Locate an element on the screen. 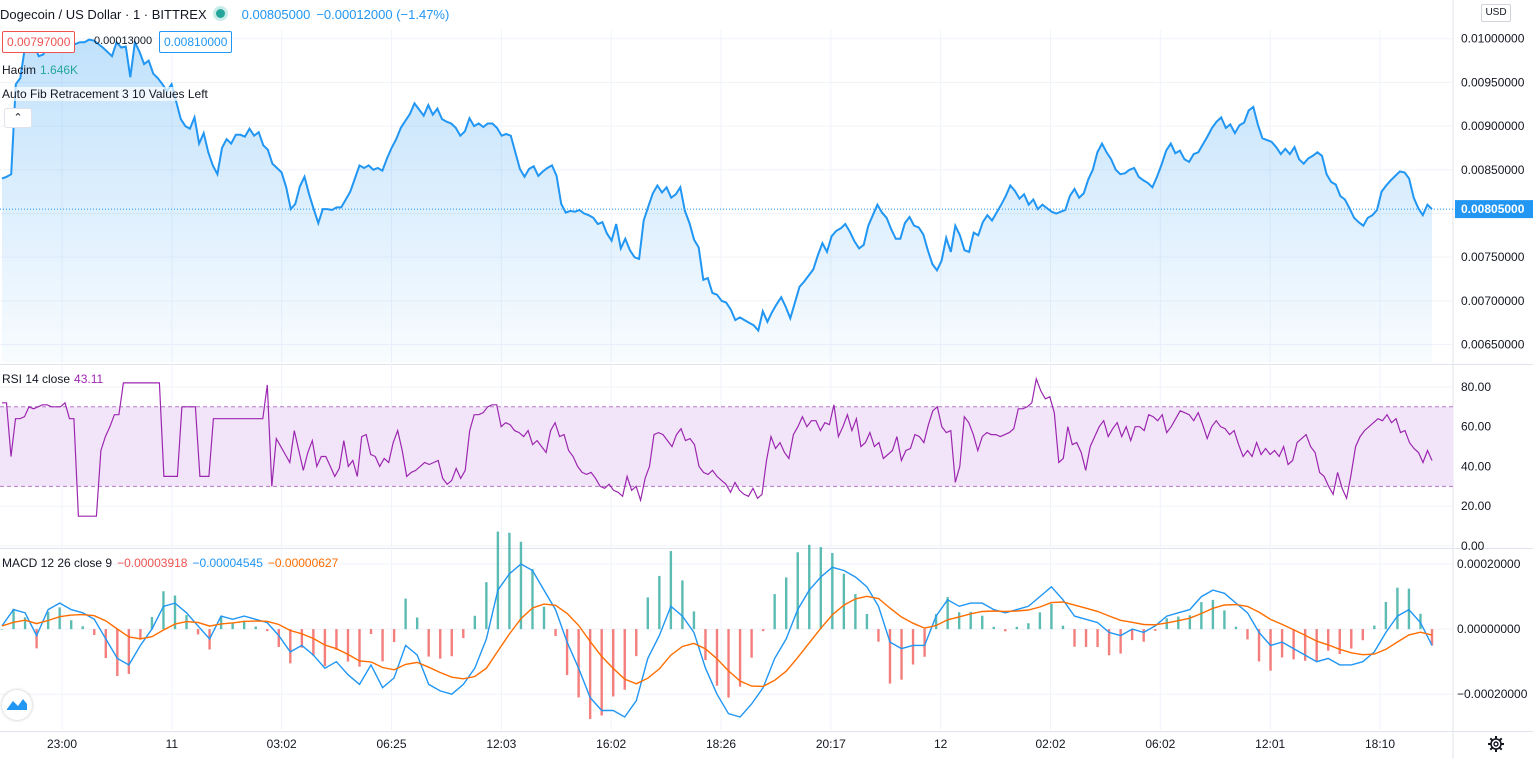  macd-label: MACD 12 26 close 9 is located at coordinates (57, 563).